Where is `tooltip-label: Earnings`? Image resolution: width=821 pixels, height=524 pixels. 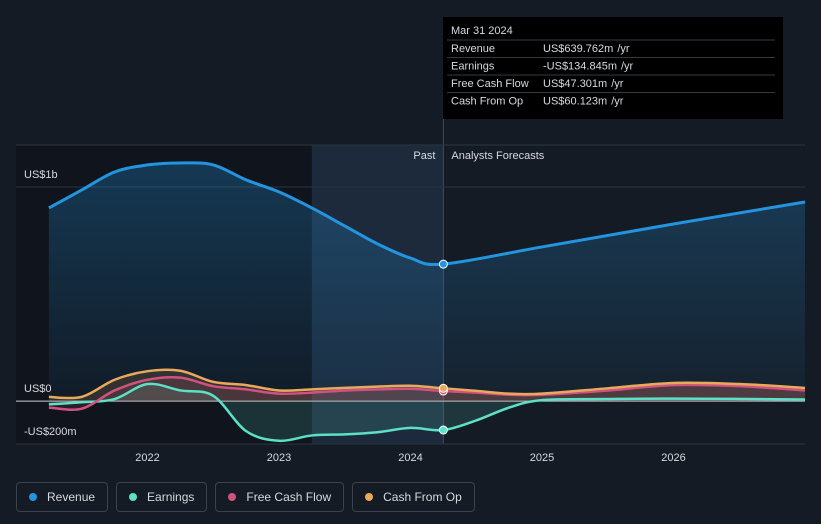 tooltip-label: Earnings is located at coordinates (473, 66).